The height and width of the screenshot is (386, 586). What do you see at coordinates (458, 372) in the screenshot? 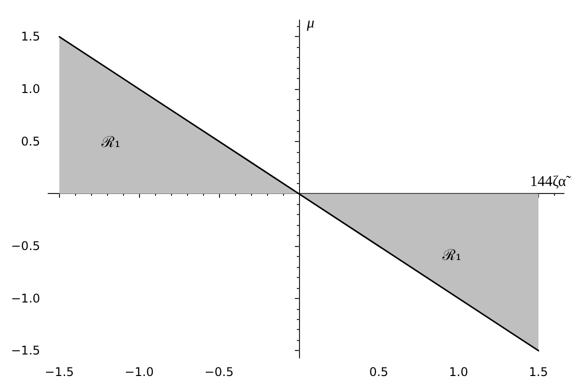
I see `x-tick-label: 1.0` at bounding box center [458, 372].